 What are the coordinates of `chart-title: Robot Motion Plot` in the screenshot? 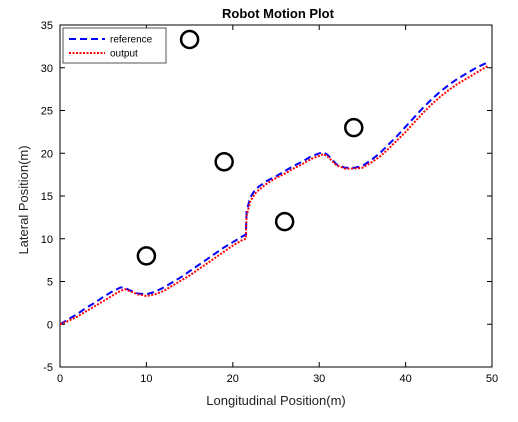 It's located at (278, 13).